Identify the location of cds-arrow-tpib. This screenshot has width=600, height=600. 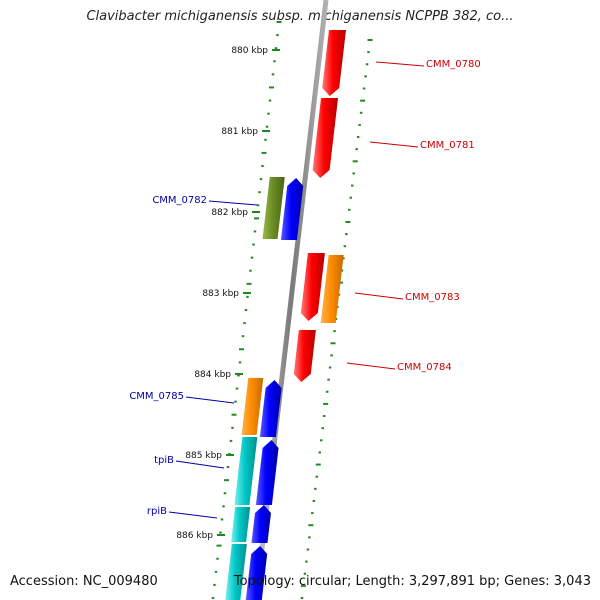
(267, 472).